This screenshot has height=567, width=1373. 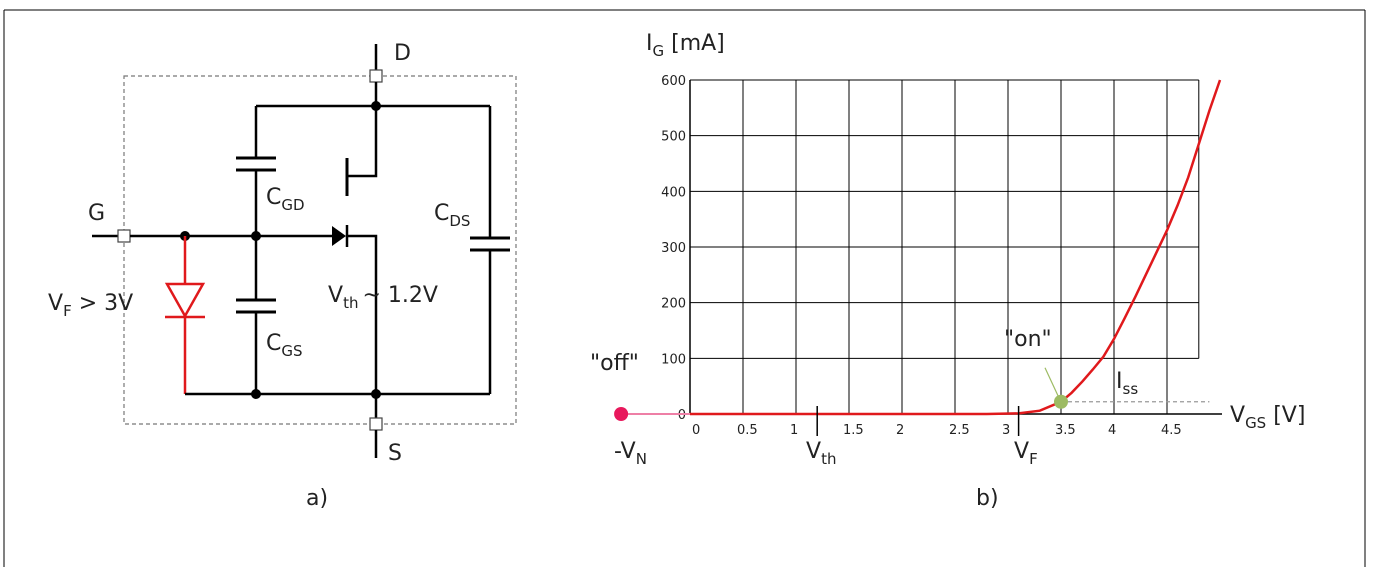 I want to click on x-axis-label: VGS [V], so click(x=1267, y=417).